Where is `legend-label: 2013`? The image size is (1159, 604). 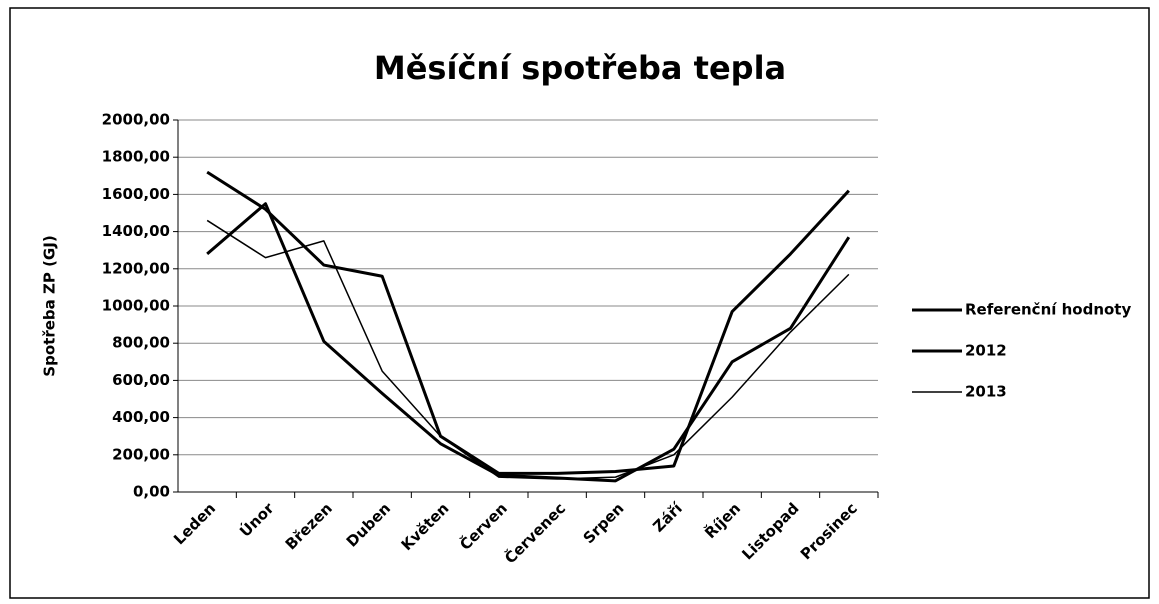 legend-label: 2013 is located at coordinates (986, 392).